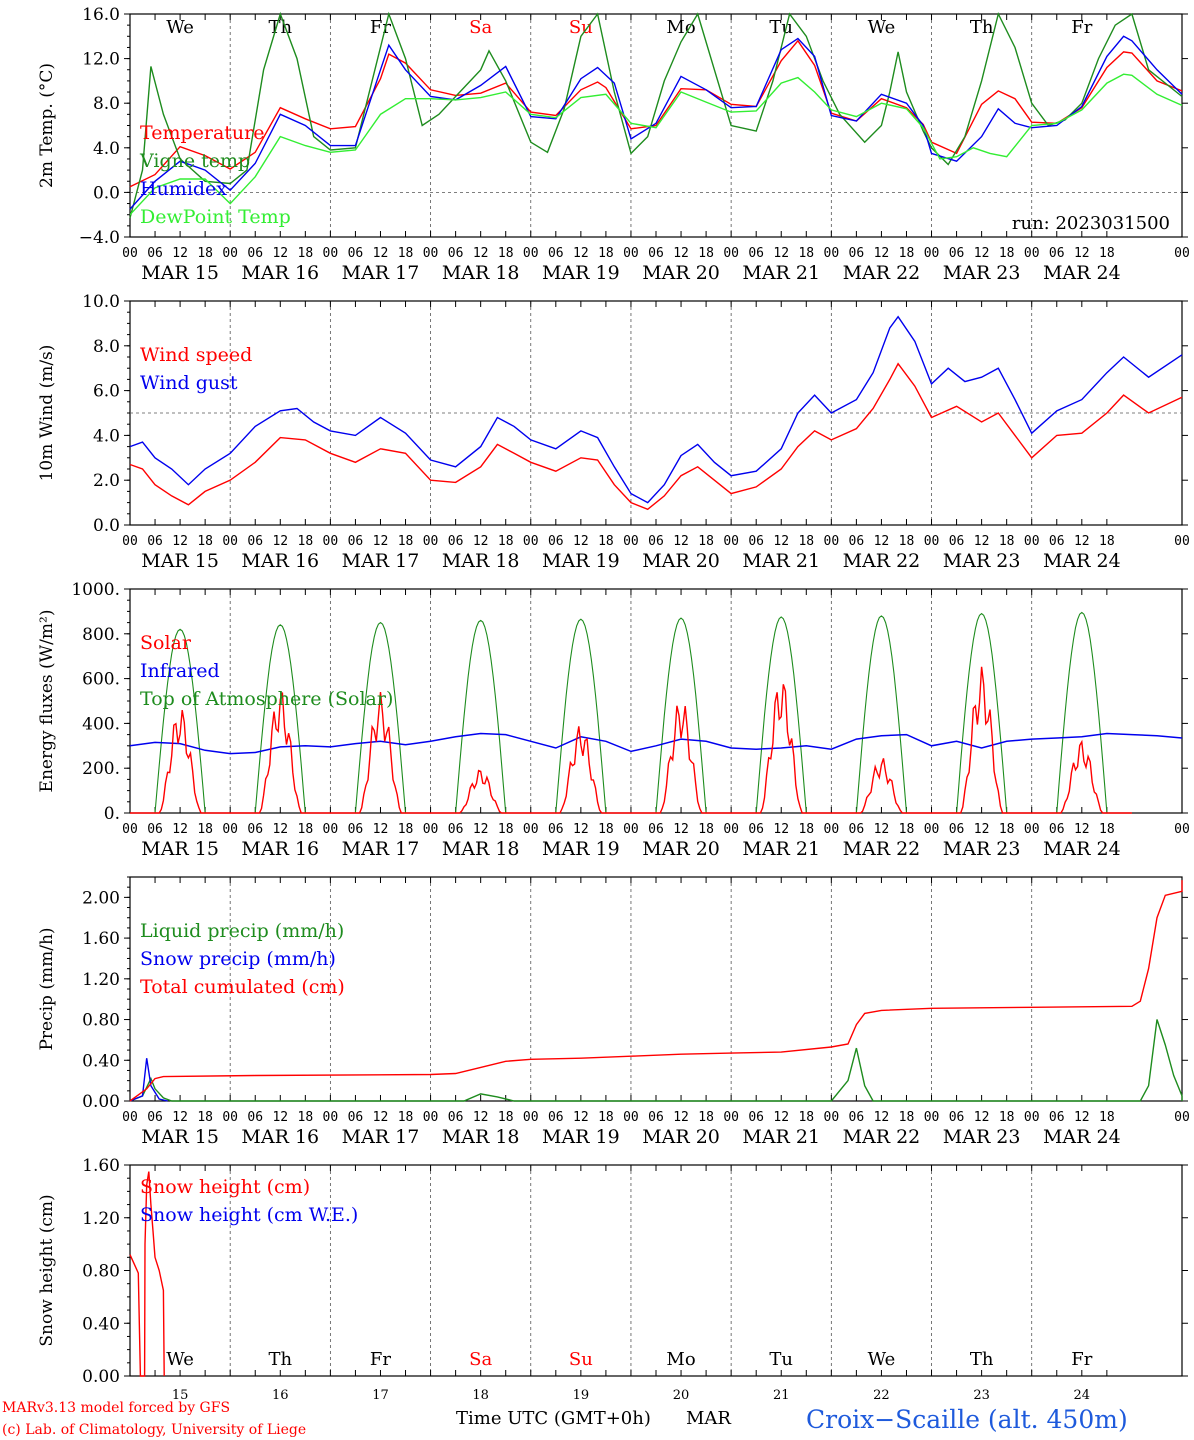  I want to click on y-tick-label: 2.0, so click(106, 481).